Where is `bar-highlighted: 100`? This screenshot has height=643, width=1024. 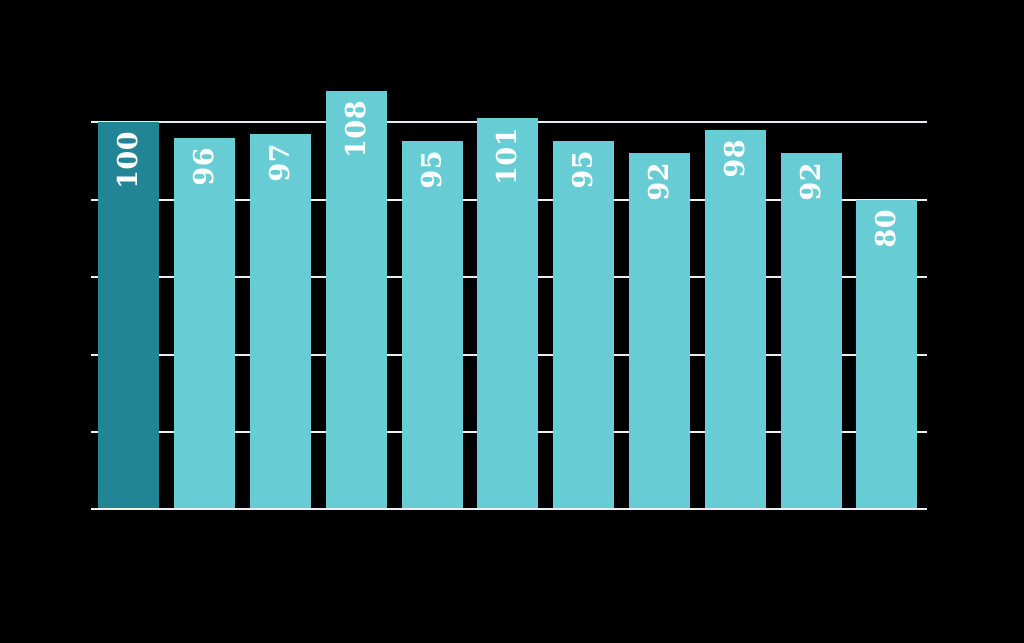 bar-highlighted: 100 is located at coordinates (129, 316).